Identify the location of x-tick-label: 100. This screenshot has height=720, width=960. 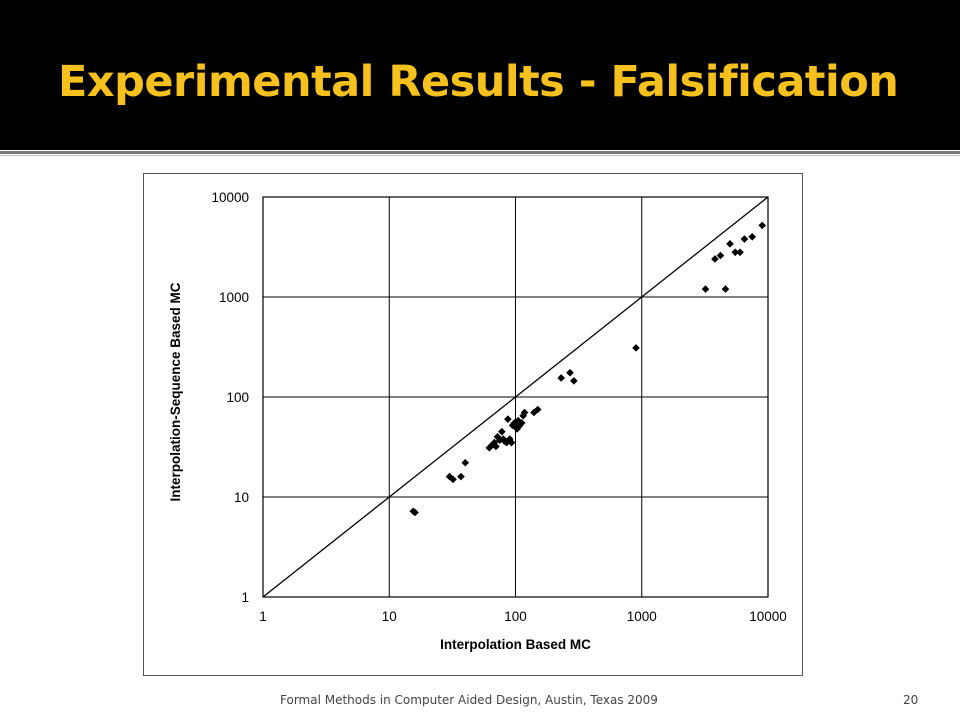
(515, 616).